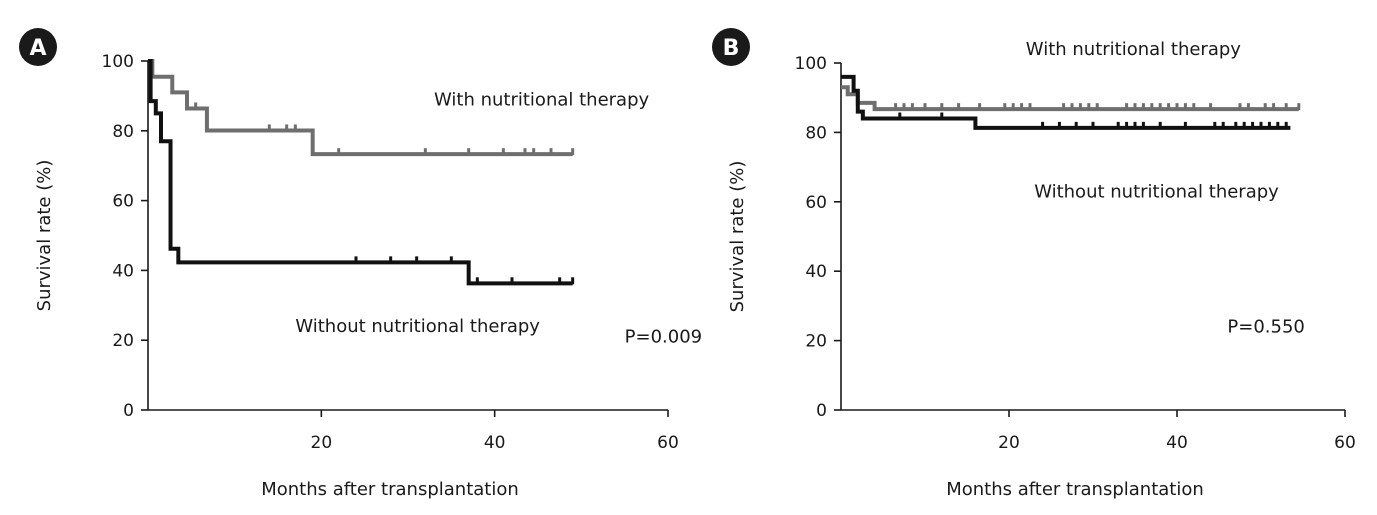 Image resolution: width=1377 pixels, height=515 pixels. I want to click on panel-letter: A, so click(37, 48).